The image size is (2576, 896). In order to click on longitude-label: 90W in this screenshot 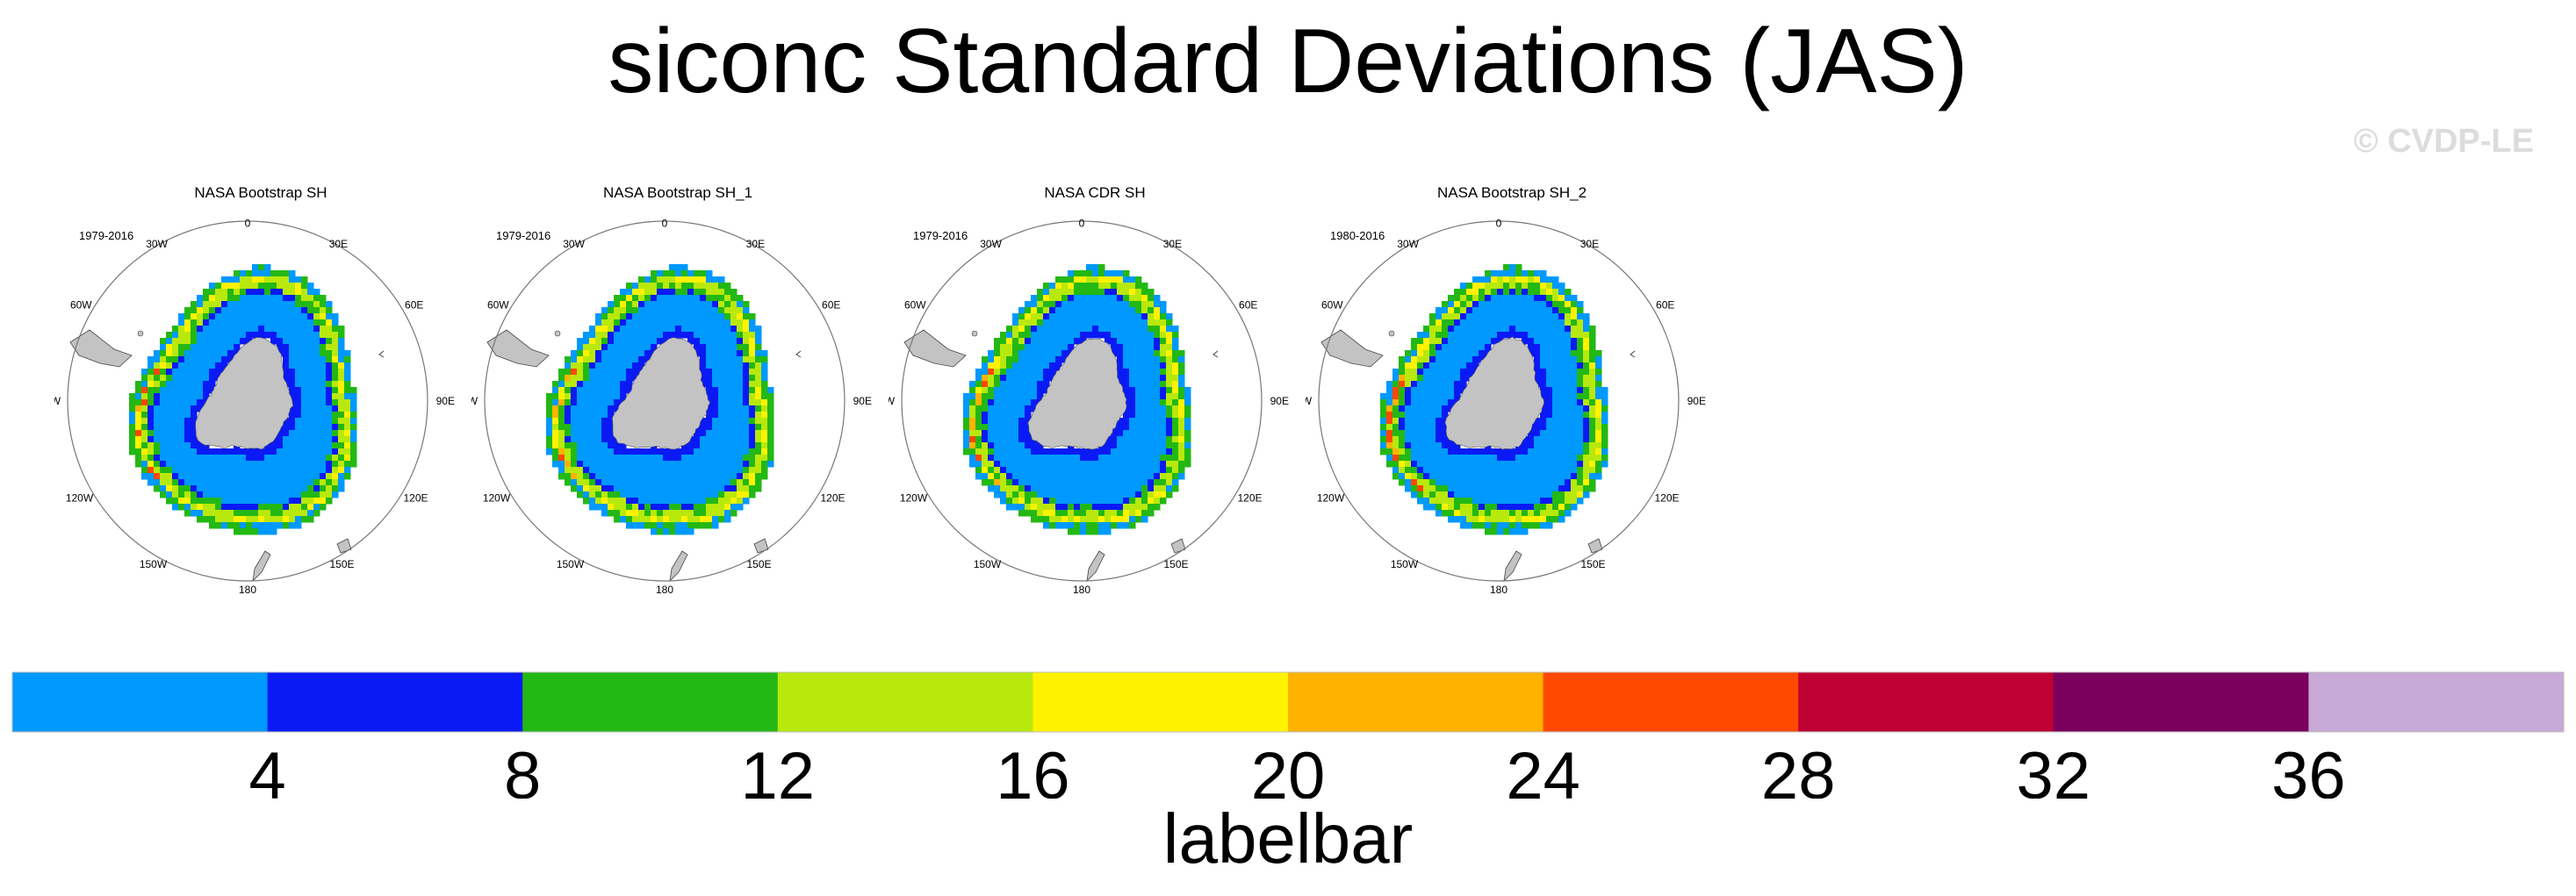, I will do `click(1309, 401)`.